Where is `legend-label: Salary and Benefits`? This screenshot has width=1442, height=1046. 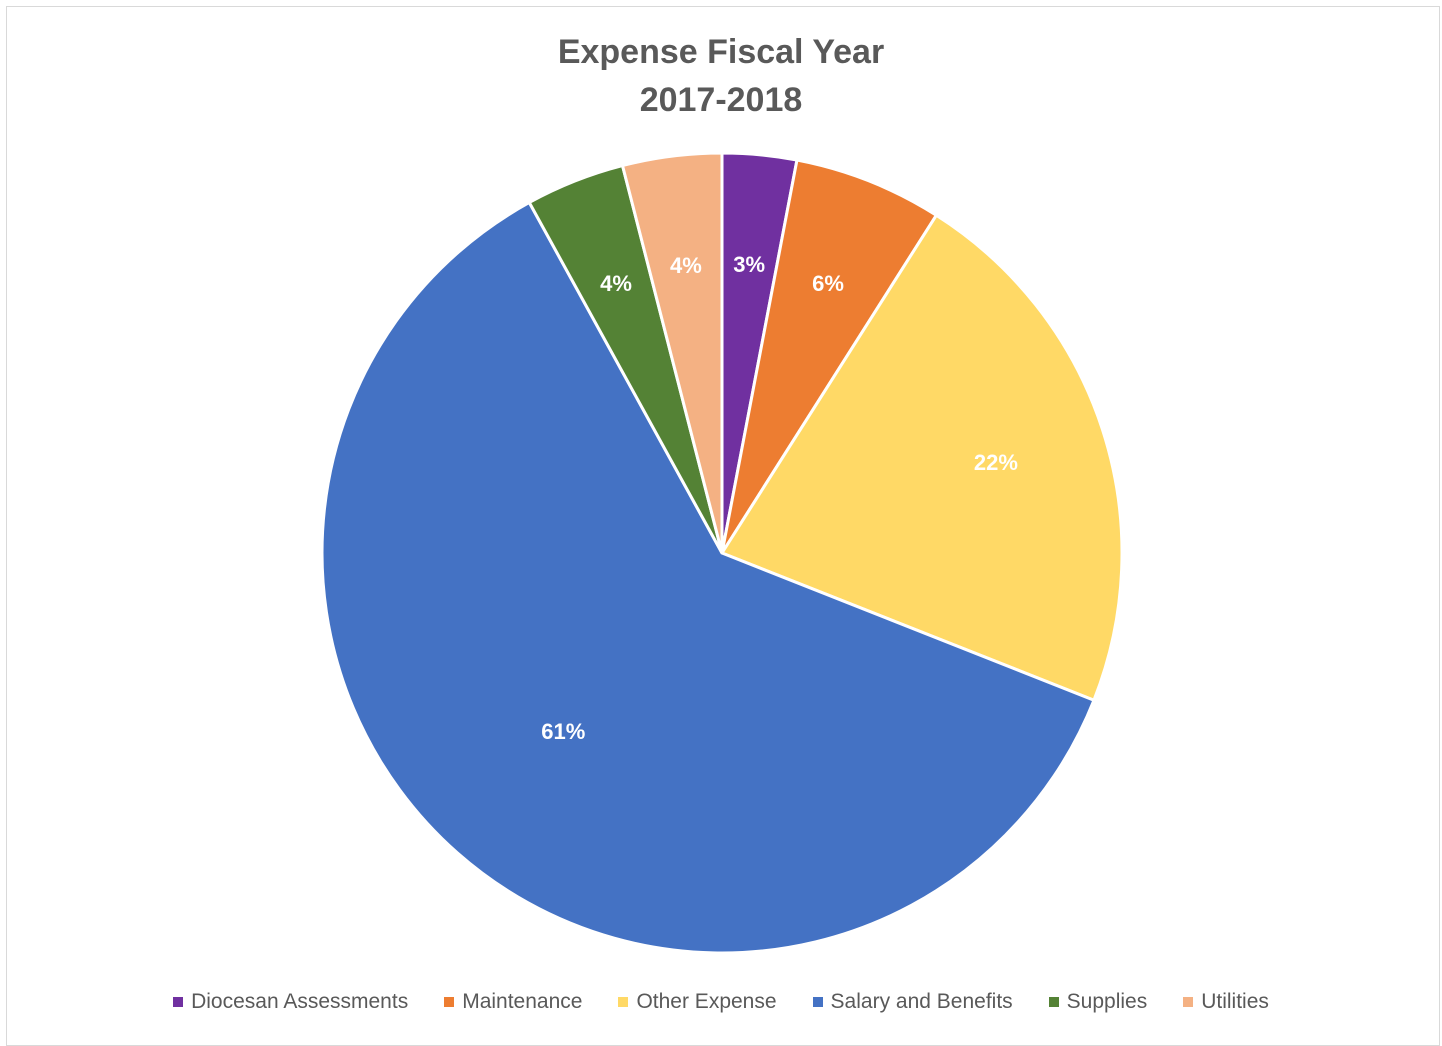
legend-label: Salary and Benefits is located at coordinates (921, 1001).